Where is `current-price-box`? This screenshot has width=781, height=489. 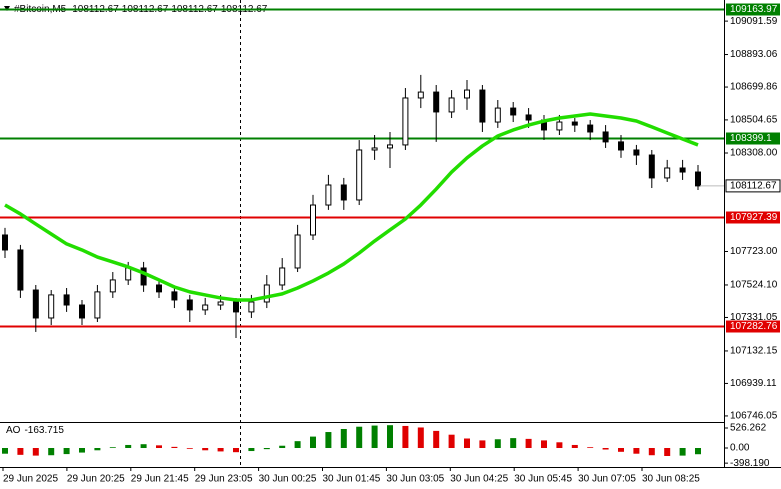
current-price-box is located at coordinates (753, 186).